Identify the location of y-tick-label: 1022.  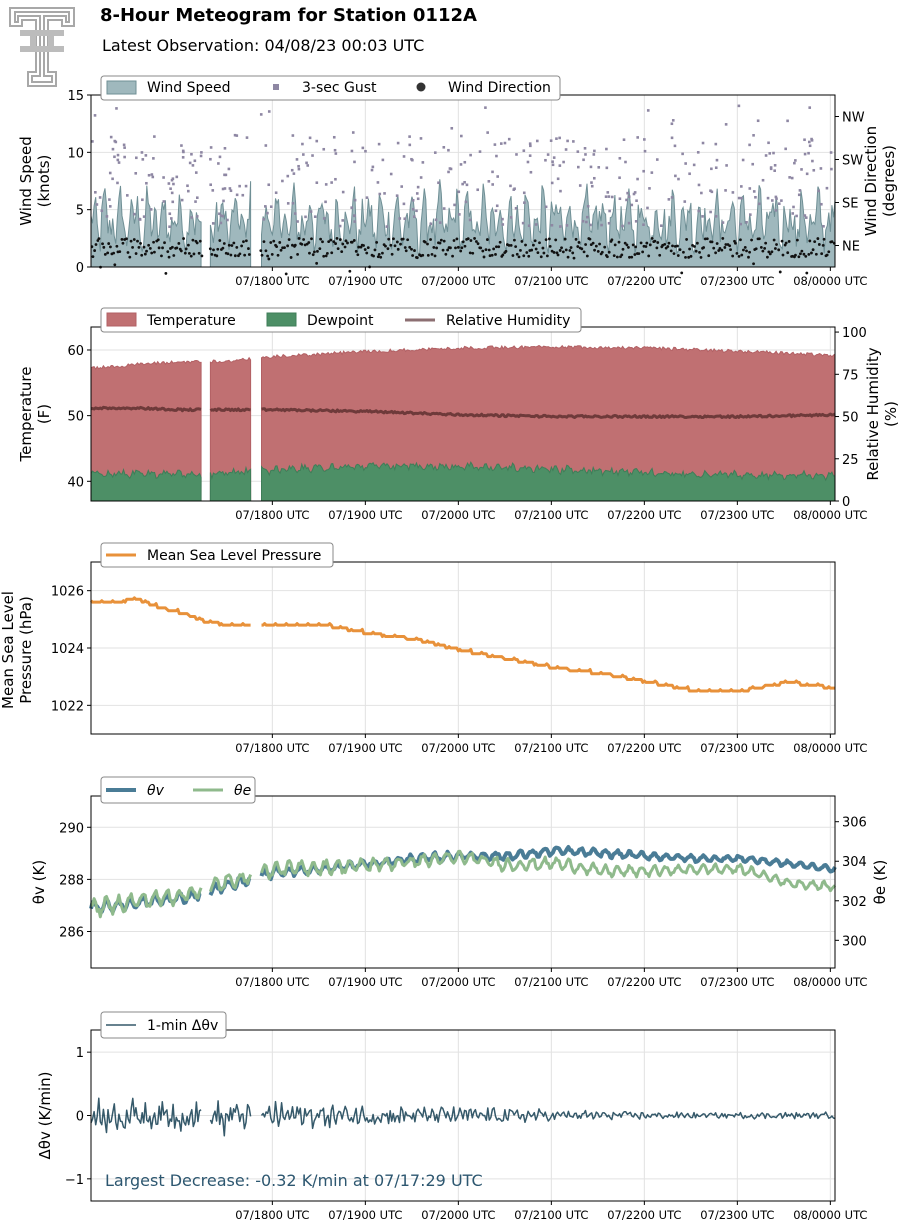
(67, 706).